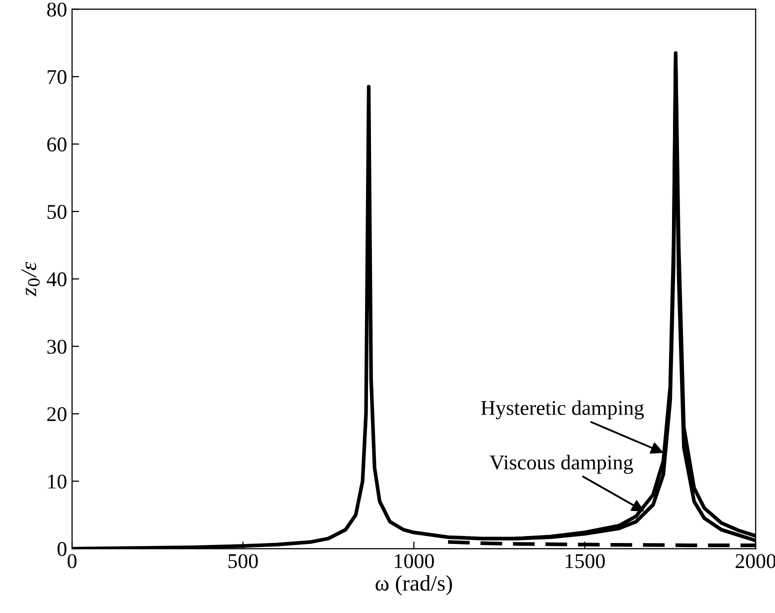  What do you see at coordinates (72, 561) in the screenshot?
I see `x-tick-label: 0` at bounding box center [72, 561].